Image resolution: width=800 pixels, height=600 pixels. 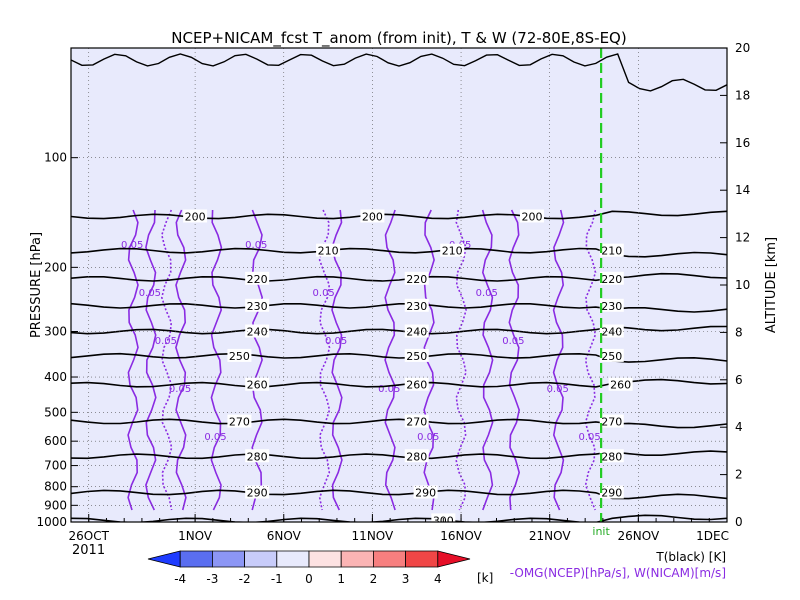 I want to click on pressure-tick-label: 600, so click(x=55, y=441).